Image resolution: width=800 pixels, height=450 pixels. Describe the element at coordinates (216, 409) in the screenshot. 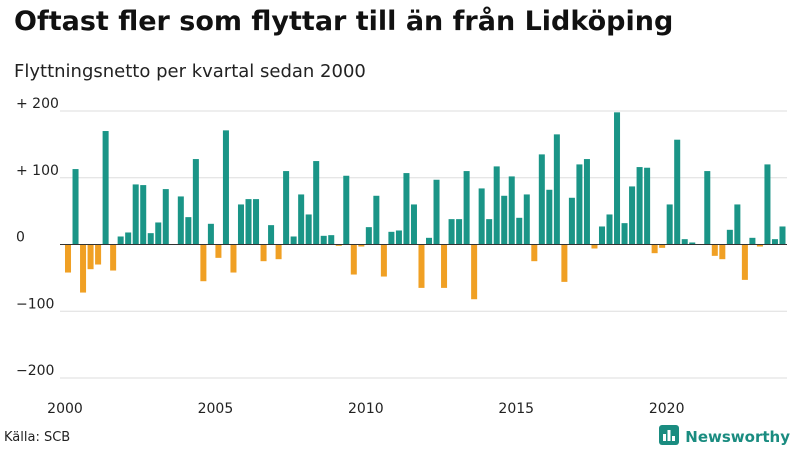

I see `x-tick-label: 2005` at that location.